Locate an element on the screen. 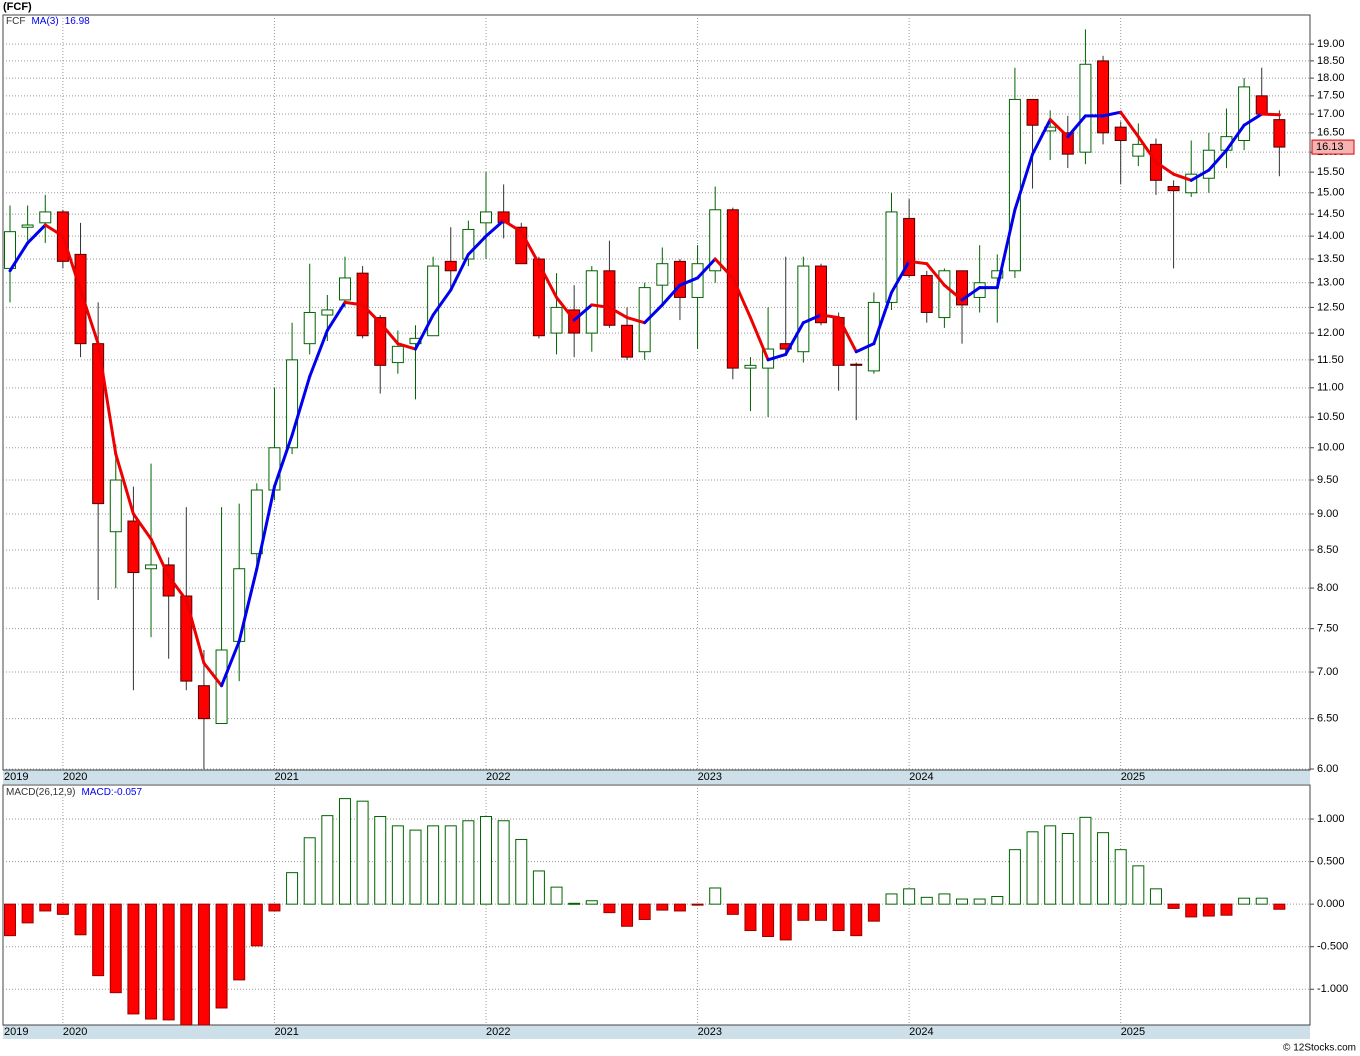  x-tick-label: 2024 is located at coordinates (921, 1032).